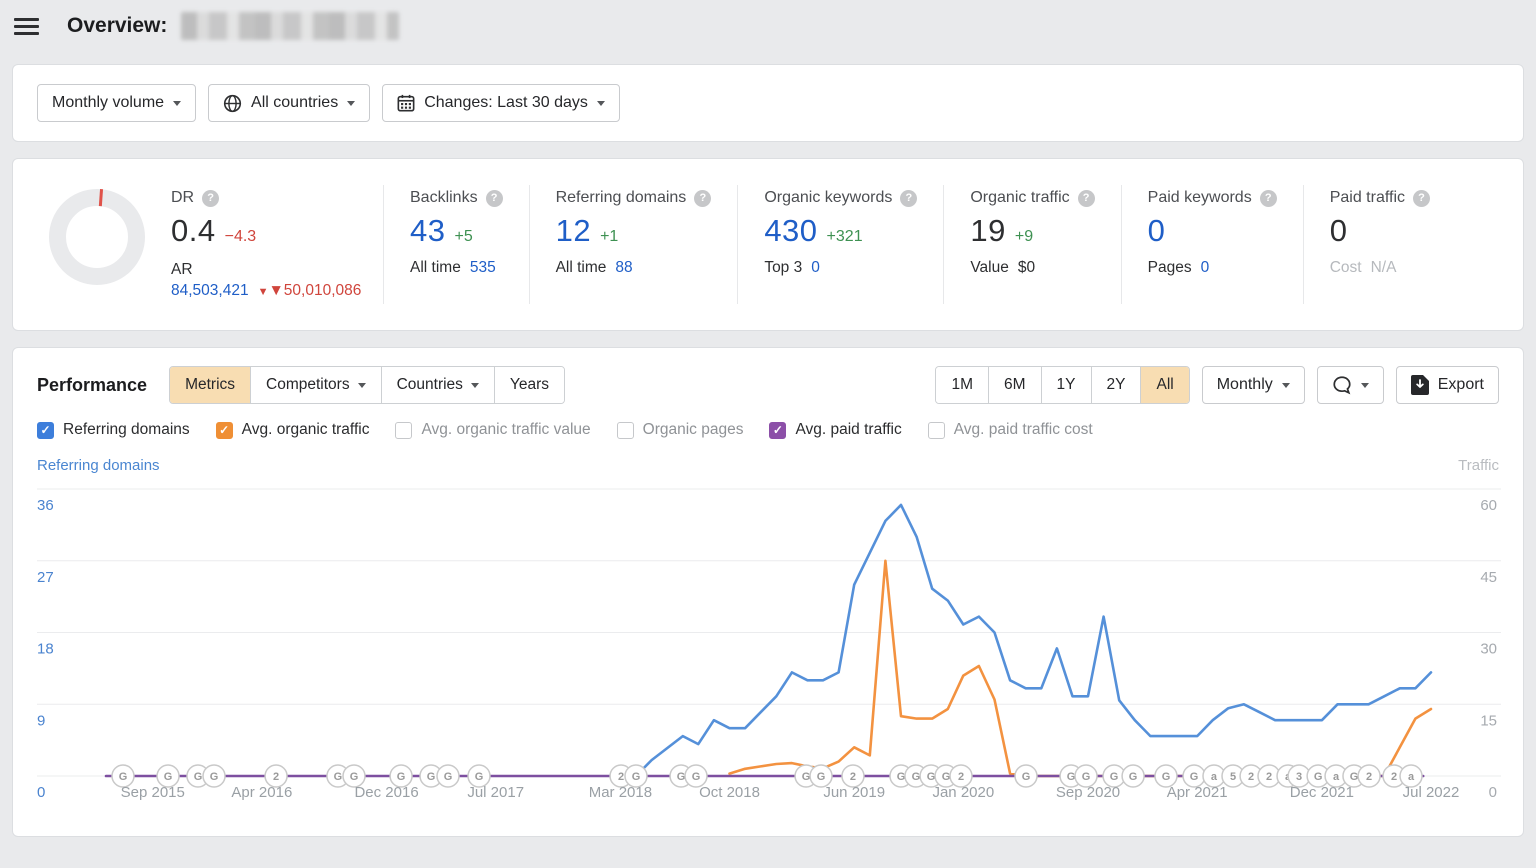 The width and height of the screenshot is (1536, 868). What do you see at coordinates (624, 267) in the screenshot?
I see `metric-sub-value: 88` at bounding box center [624, 267].